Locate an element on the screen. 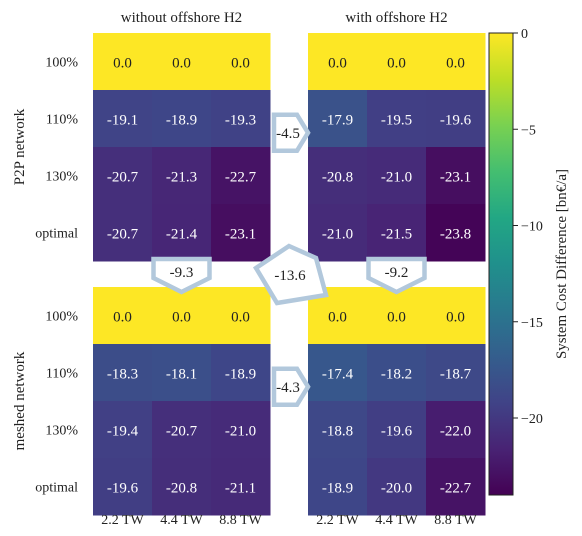 The height and width of the screenshot is (536, 582). cell-value-label: -19.1 is located at coordinates (122, 121).